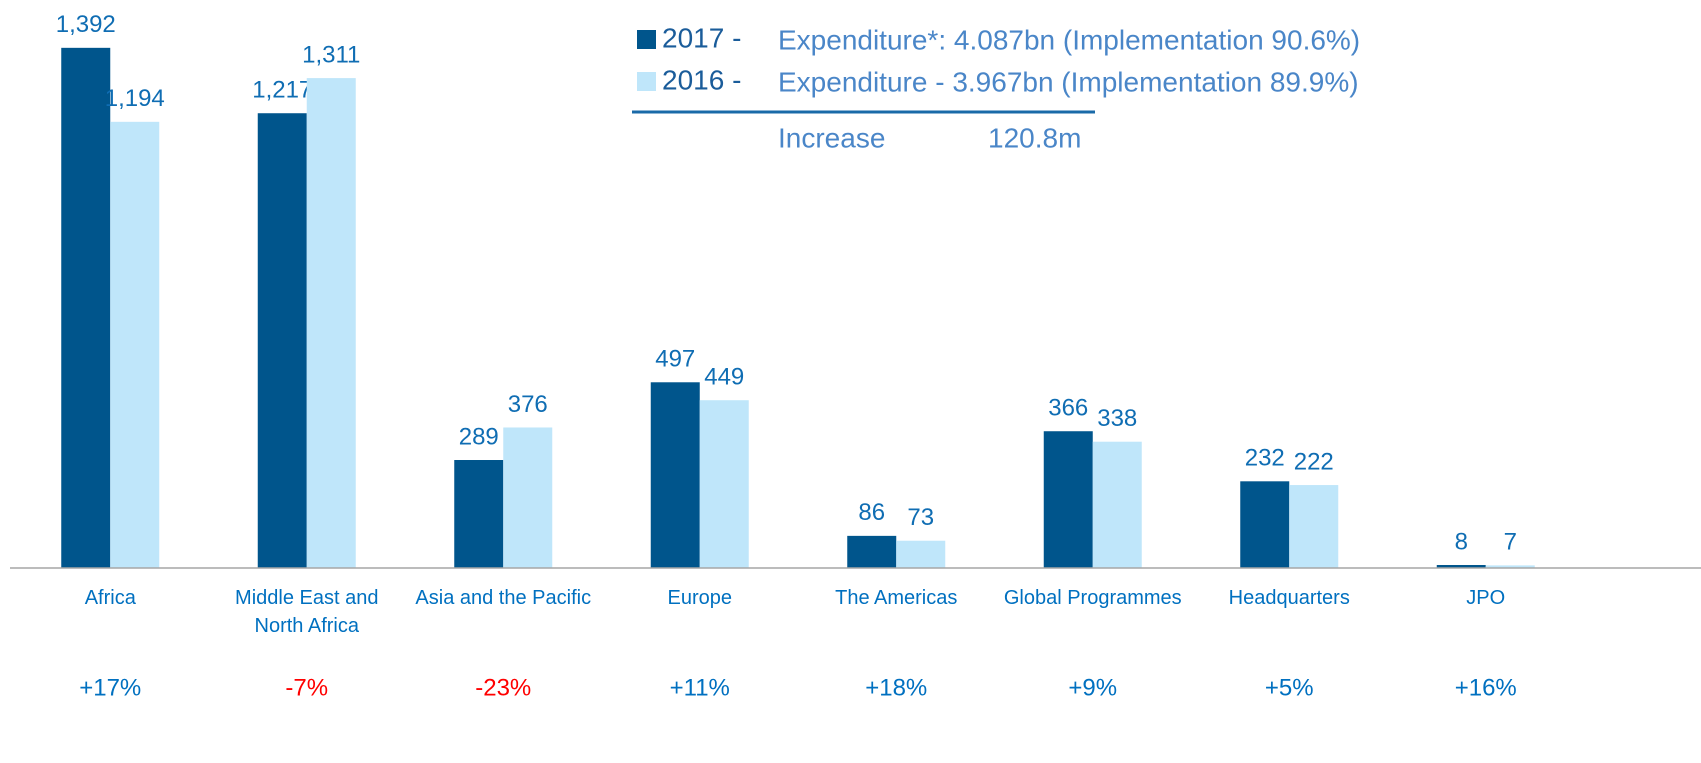  Describe the element at coordinates (1068, 408) in the screenshot. I see `value-label: 366` at that location.